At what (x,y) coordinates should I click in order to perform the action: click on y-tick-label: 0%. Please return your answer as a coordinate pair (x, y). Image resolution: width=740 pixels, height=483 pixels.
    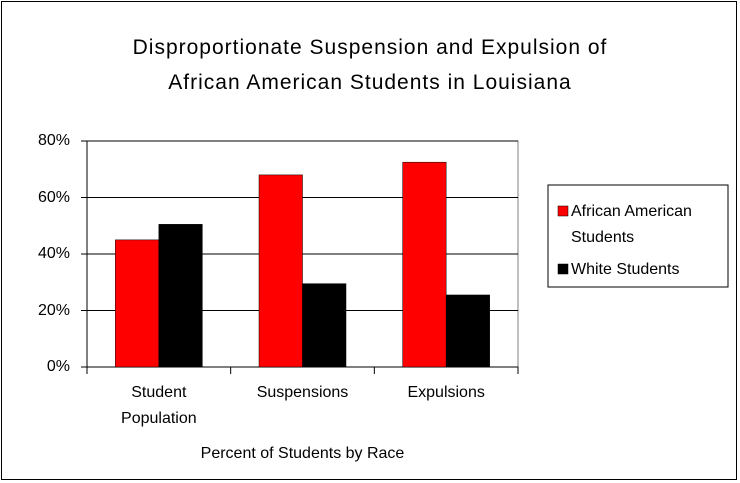
    Looking at the image, I should click on (58, 366).